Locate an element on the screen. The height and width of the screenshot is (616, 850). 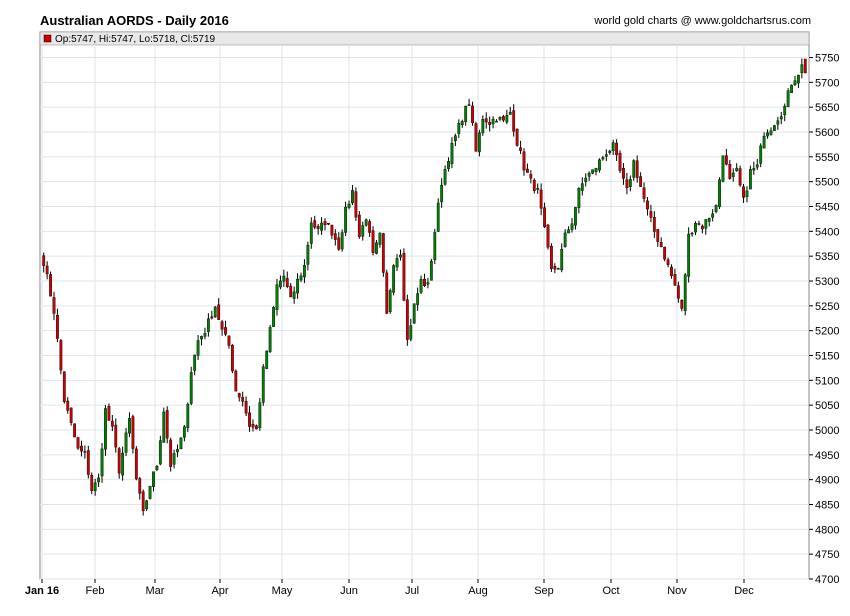
x-tick-label: Jun is located at coordinates (349, 591).